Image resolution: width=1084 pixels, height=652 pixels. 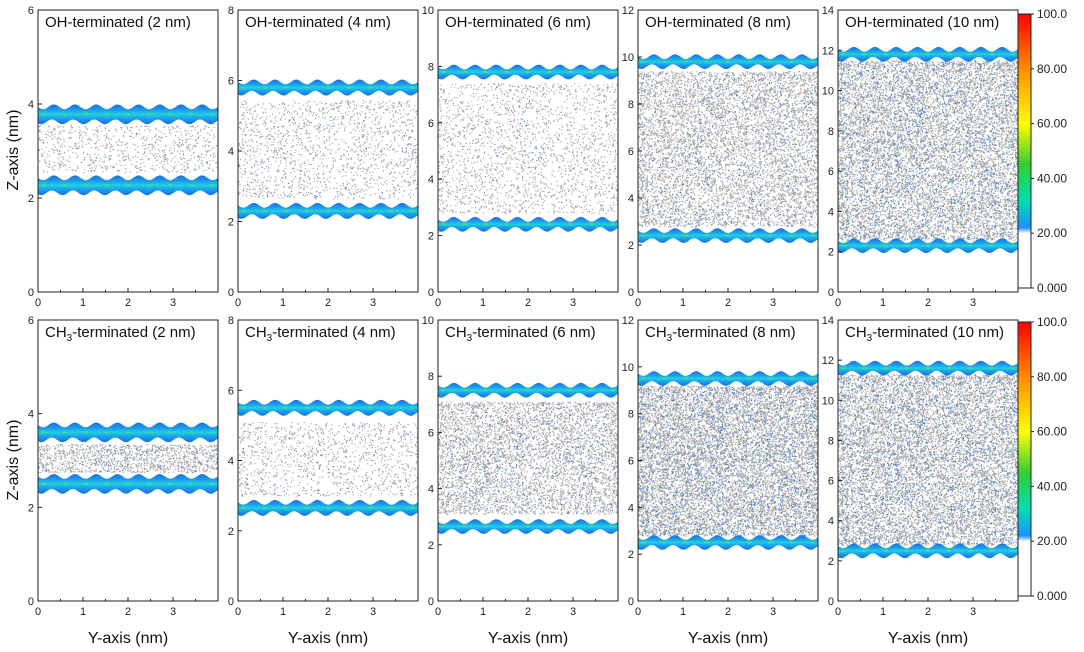 What do you see at coordinates (13, 150) in the screenshot?
I see `y-axis-label-top: Z-axis (nm)` at bounding box center [13, 150].